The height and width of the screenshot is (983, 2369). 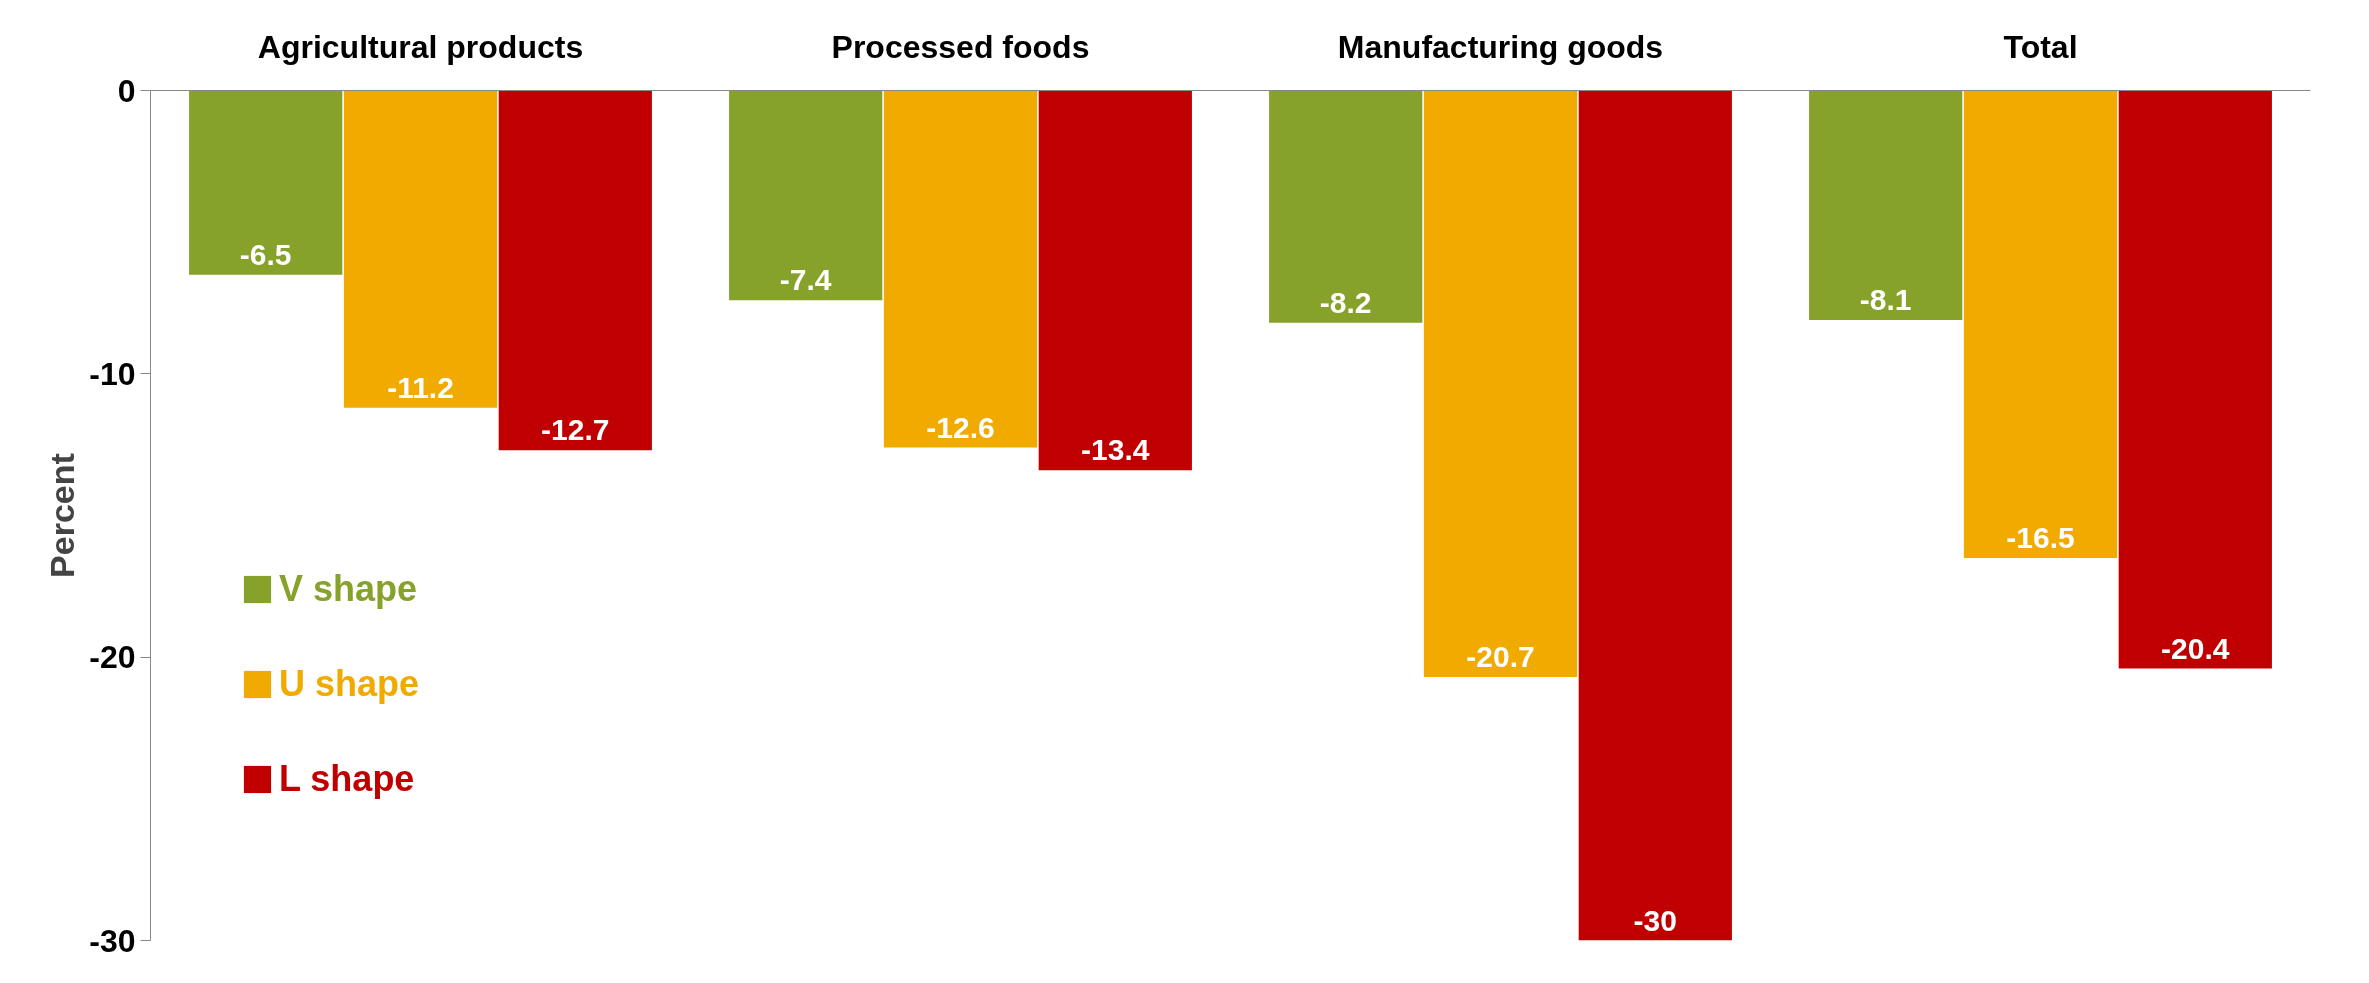 I want to click on data-label: -7.4, so click(x=805, y=280).